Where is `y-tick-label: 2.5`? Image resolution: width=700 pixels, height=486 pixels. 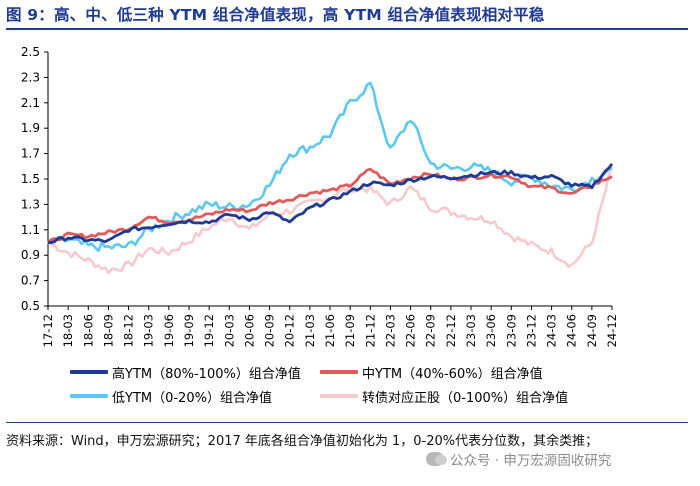
y-tick-label: 2.5 is located at coordinates (30, 52).